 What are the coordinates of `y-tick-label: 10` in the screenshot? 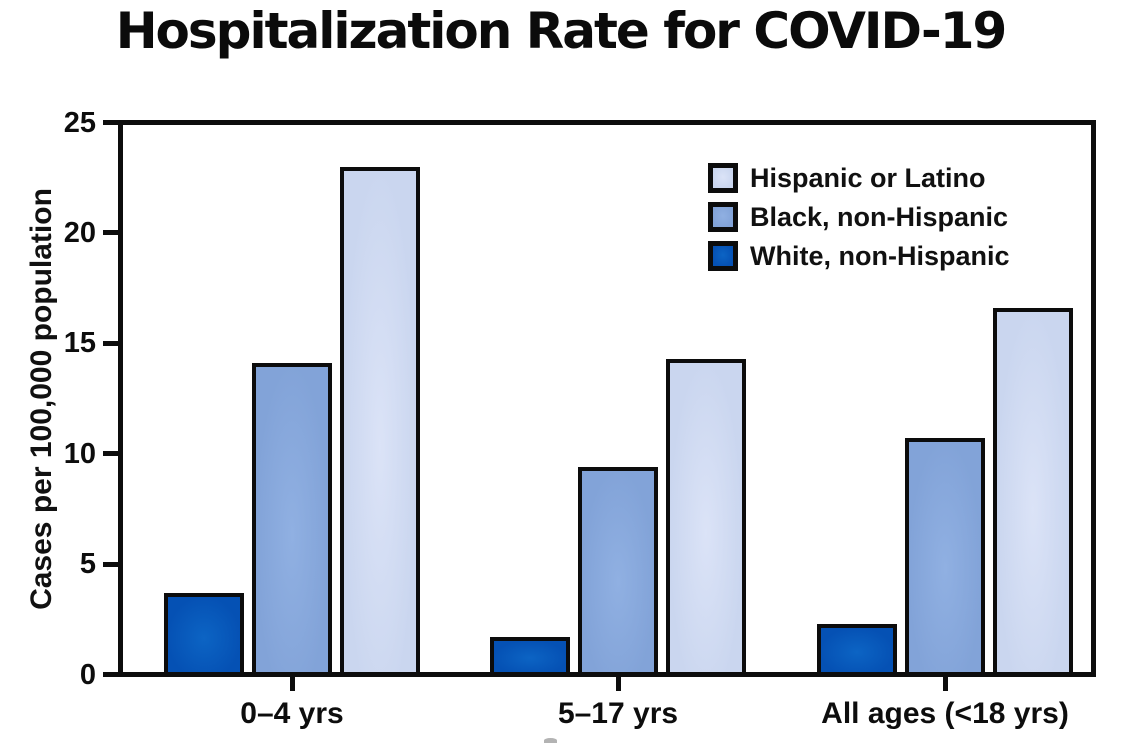 It's located at (79, 453).